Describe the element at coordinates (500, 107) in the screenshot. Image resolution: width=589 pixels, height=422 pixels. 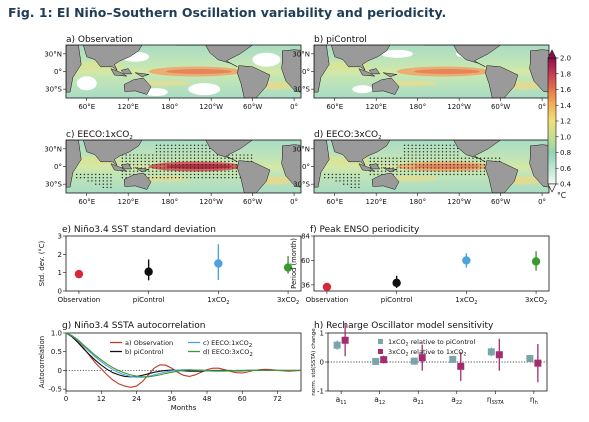
I see `lon-tick-label: 60°W` at that location.